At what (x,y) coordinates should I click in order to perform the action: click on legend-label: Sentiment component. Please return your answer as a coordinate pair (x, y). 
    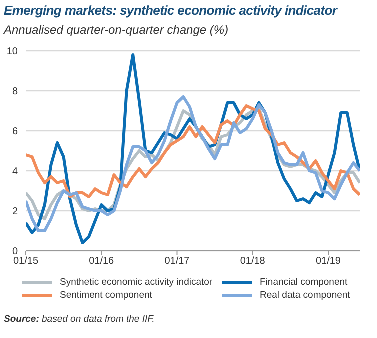
    Looking at the image, I should click on (106, 295).